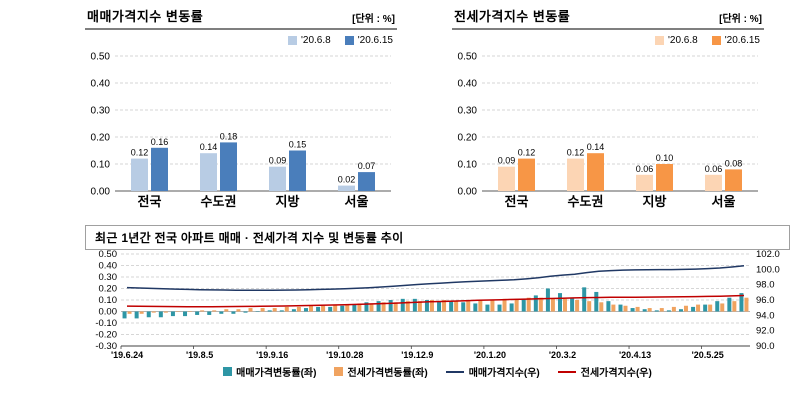 Image resolution: width=800 pixels, height=402 pixels. I want to click on svg-text: '20.3.2, so click(562, 355).